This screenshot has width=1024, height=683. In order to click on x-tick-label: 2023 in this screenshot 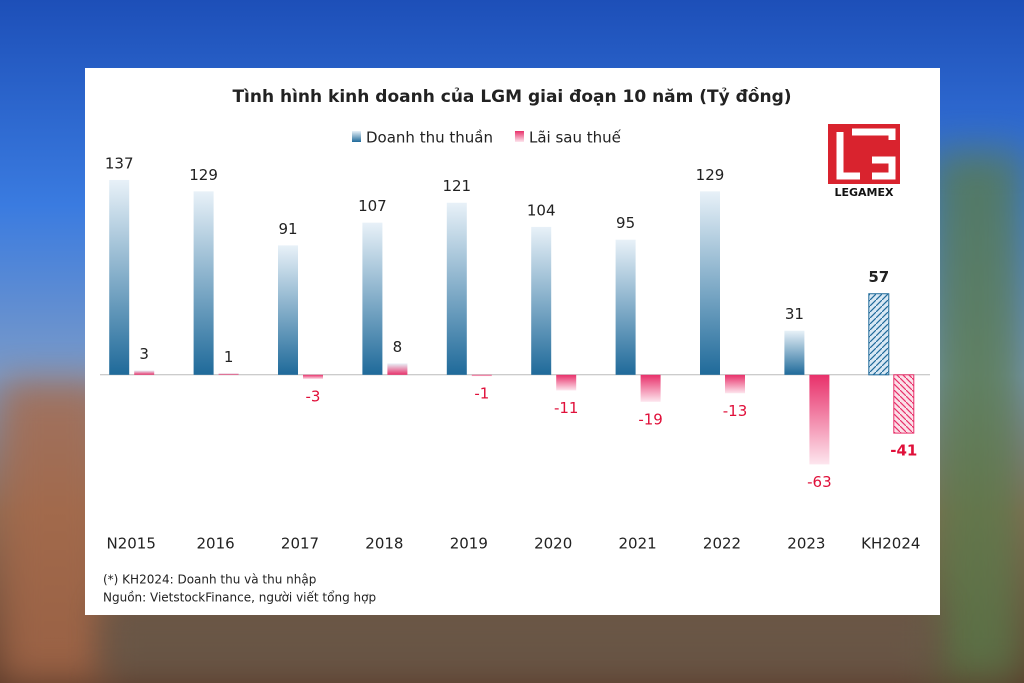, I will do `click(806, 544)`.